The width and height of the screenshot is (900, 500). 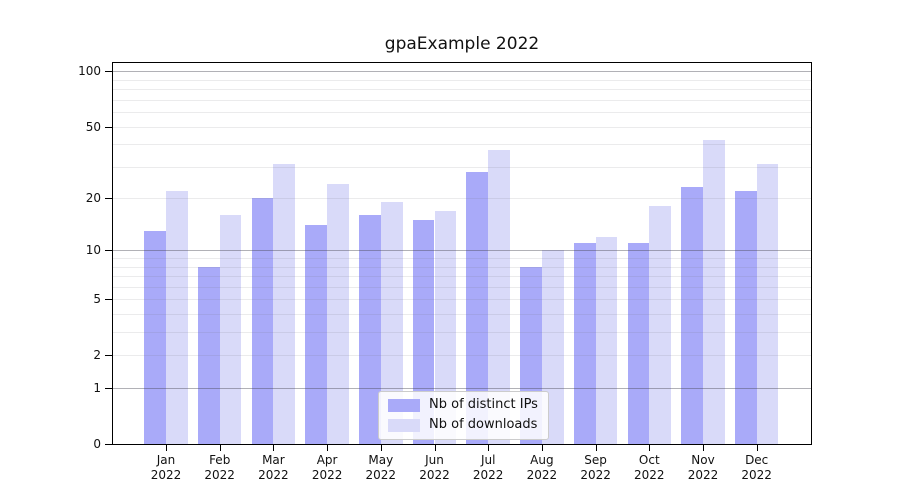 What do you see at coordinates (97, 299) in the screenshot?
I see `y-tick-label-5: 5` at bounding box center [97, 299].